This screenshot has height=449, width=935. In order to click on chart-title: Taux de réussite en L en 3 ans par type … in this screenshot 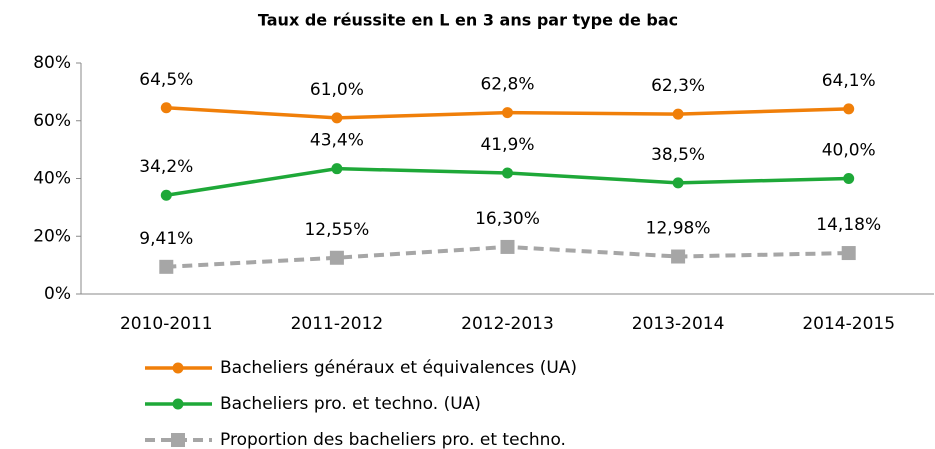, I will do `click(468, 20)`.